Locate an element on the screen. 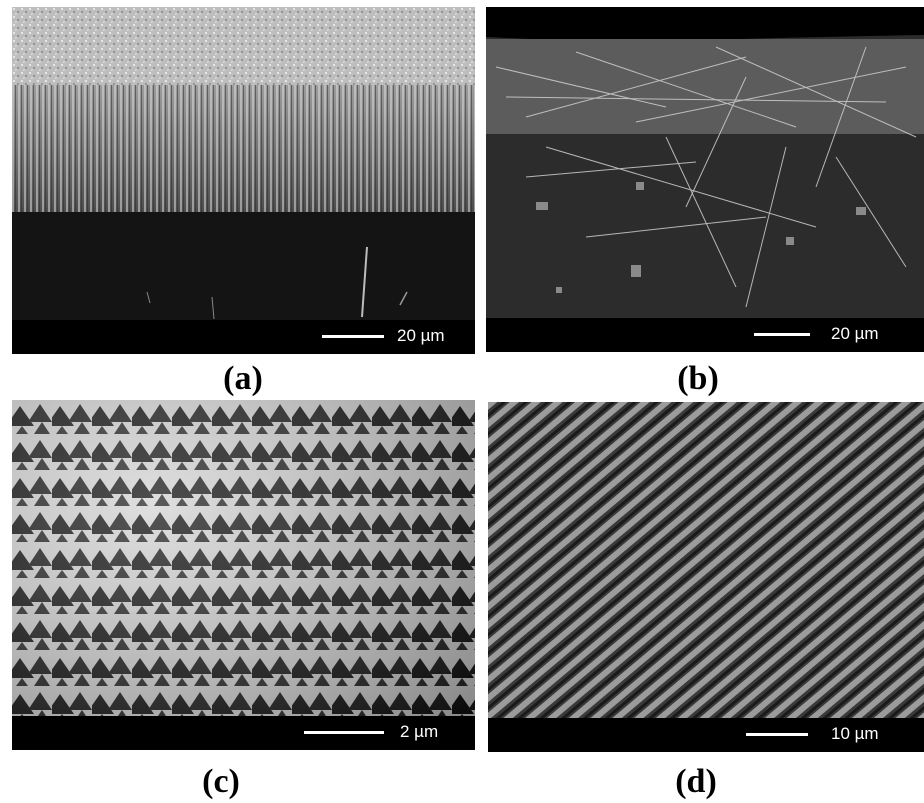  panel-c-scale-label: 2 µm is located at coordinates (419, 731).